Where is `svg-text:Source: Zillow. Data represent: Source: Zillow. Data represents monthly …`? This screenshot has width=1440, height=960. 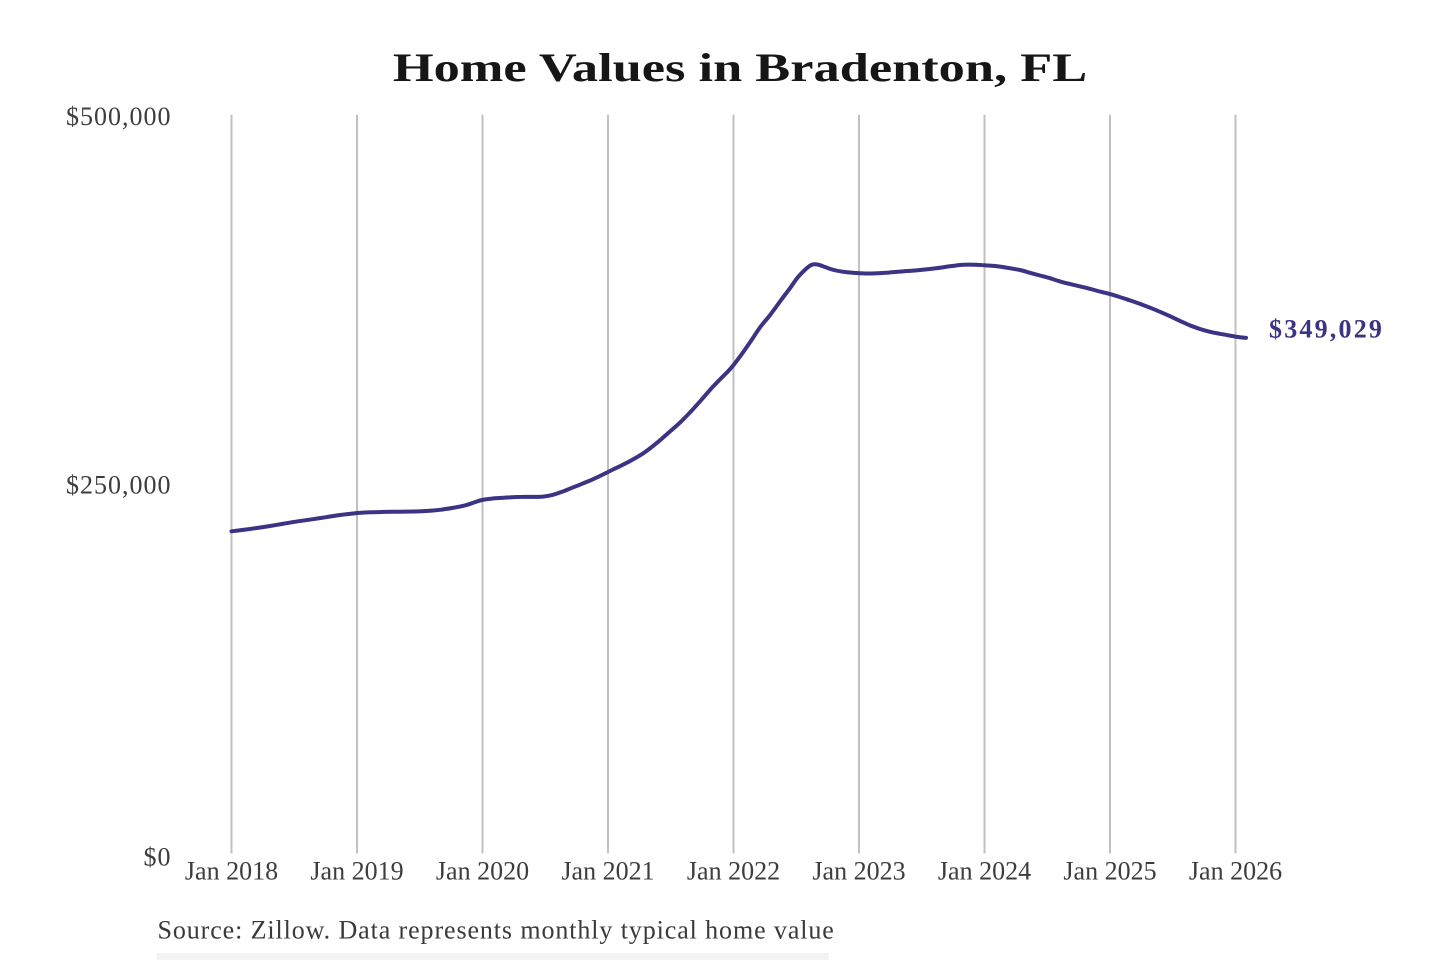
svg-text:Source: Zillow. Data represent: Source: Zillow. Data represents monthly … is located at coordinates (496, 930).